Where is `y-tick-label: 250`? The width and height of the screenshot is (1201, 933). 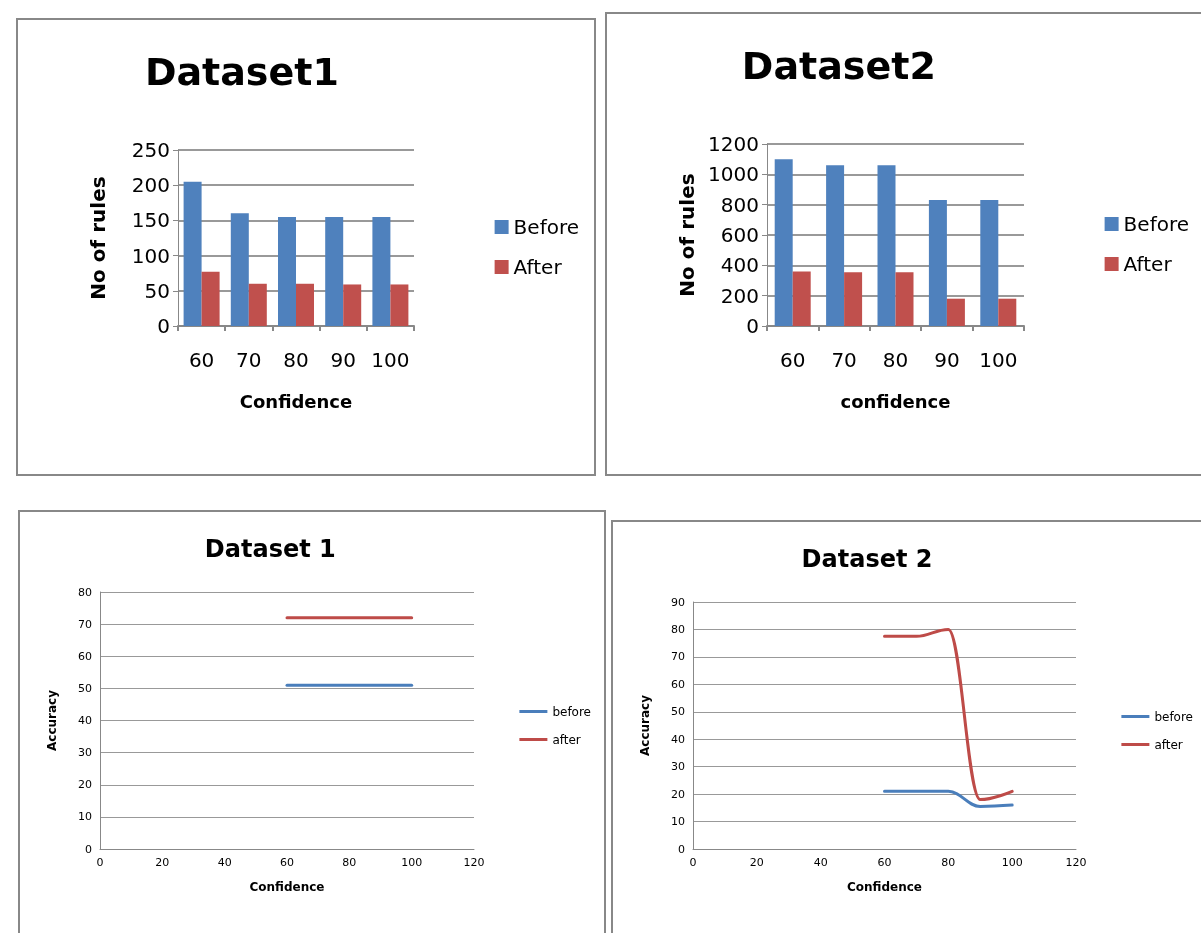 y-tick-label: 250 is located at coordinates (150, 150).